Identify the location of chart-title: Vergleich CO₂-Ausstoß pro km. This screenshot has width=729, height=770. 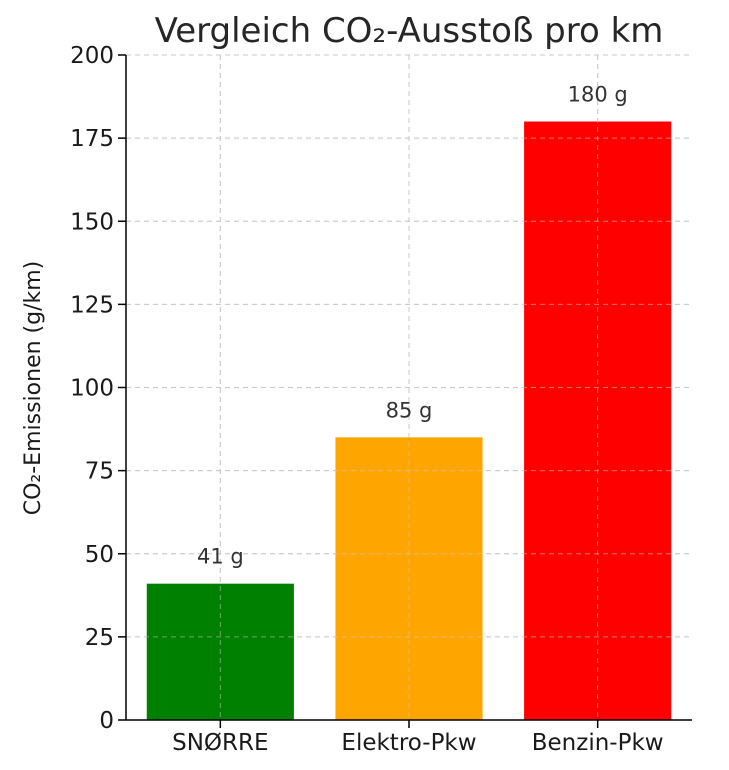
(409, 31).